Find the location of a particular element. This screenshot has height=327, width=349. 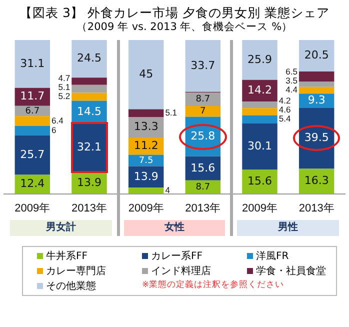

legend-label: その他業態 is located at coordinates (71, 286).